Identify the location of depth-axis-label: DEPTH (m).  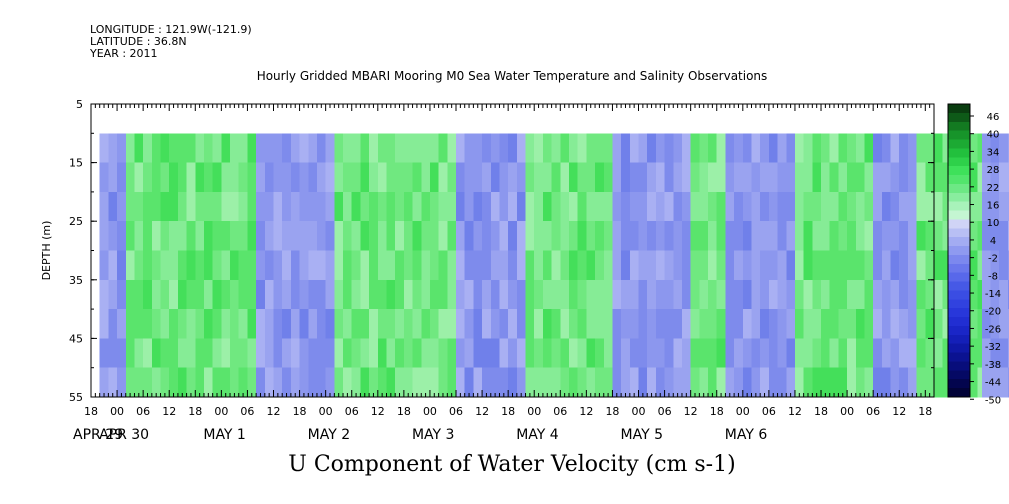
(46, 251).